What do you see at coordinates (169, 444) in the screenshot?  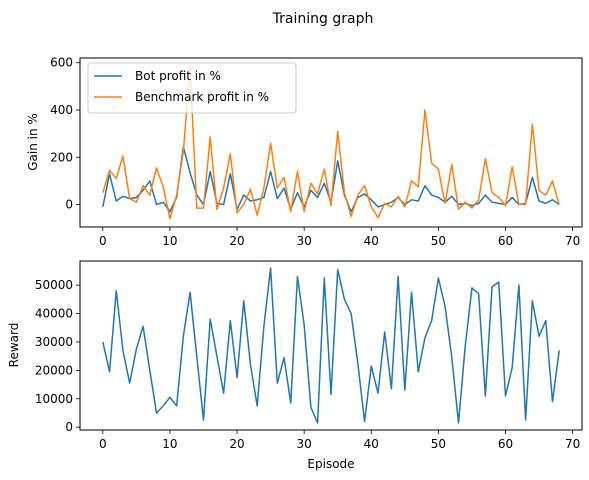 I see `reward-x-tick-label: 10` at bounding box center [169, 444].